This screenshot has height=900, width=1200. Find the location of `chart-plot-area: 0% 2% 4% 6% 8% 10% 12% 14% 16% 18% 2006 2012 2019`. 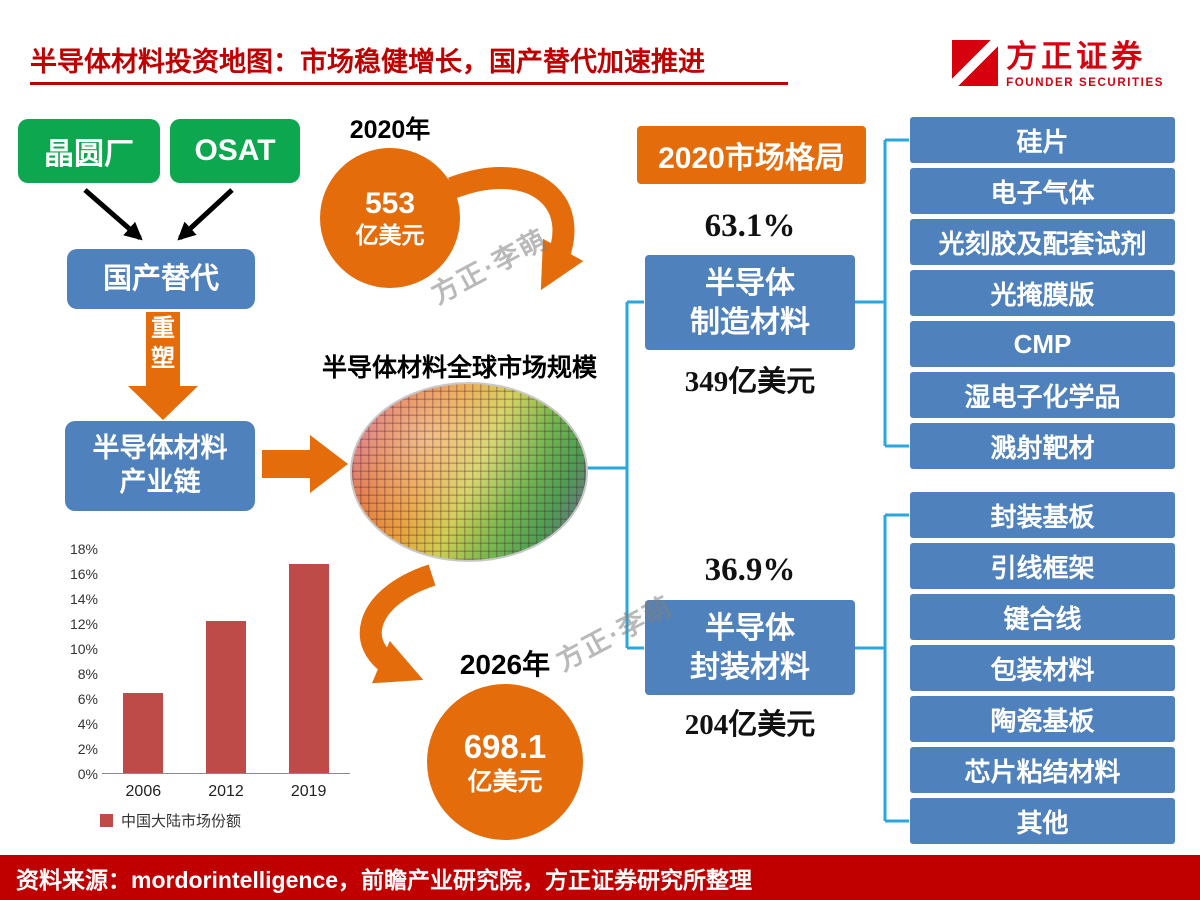

chart-plot-area: 0% 2% 4% 6% 8% 10% 12% 14% 16% 18% 2006 2012 2019 is located at coordinates (210, 670).